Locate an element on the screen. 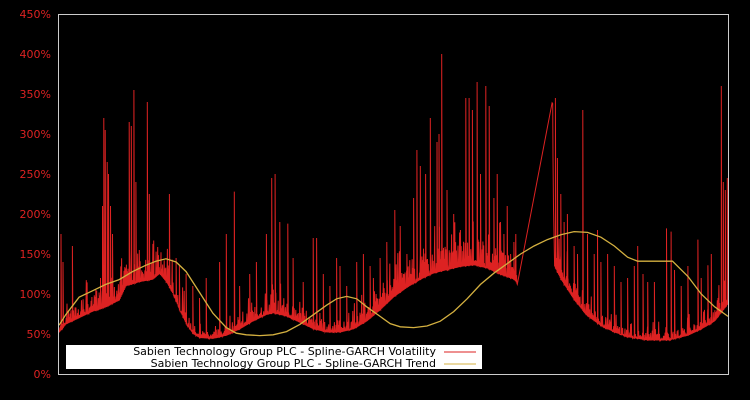 The height and width of the screenshot is (400, 750). legend-box is located at coordinates (274, 357).